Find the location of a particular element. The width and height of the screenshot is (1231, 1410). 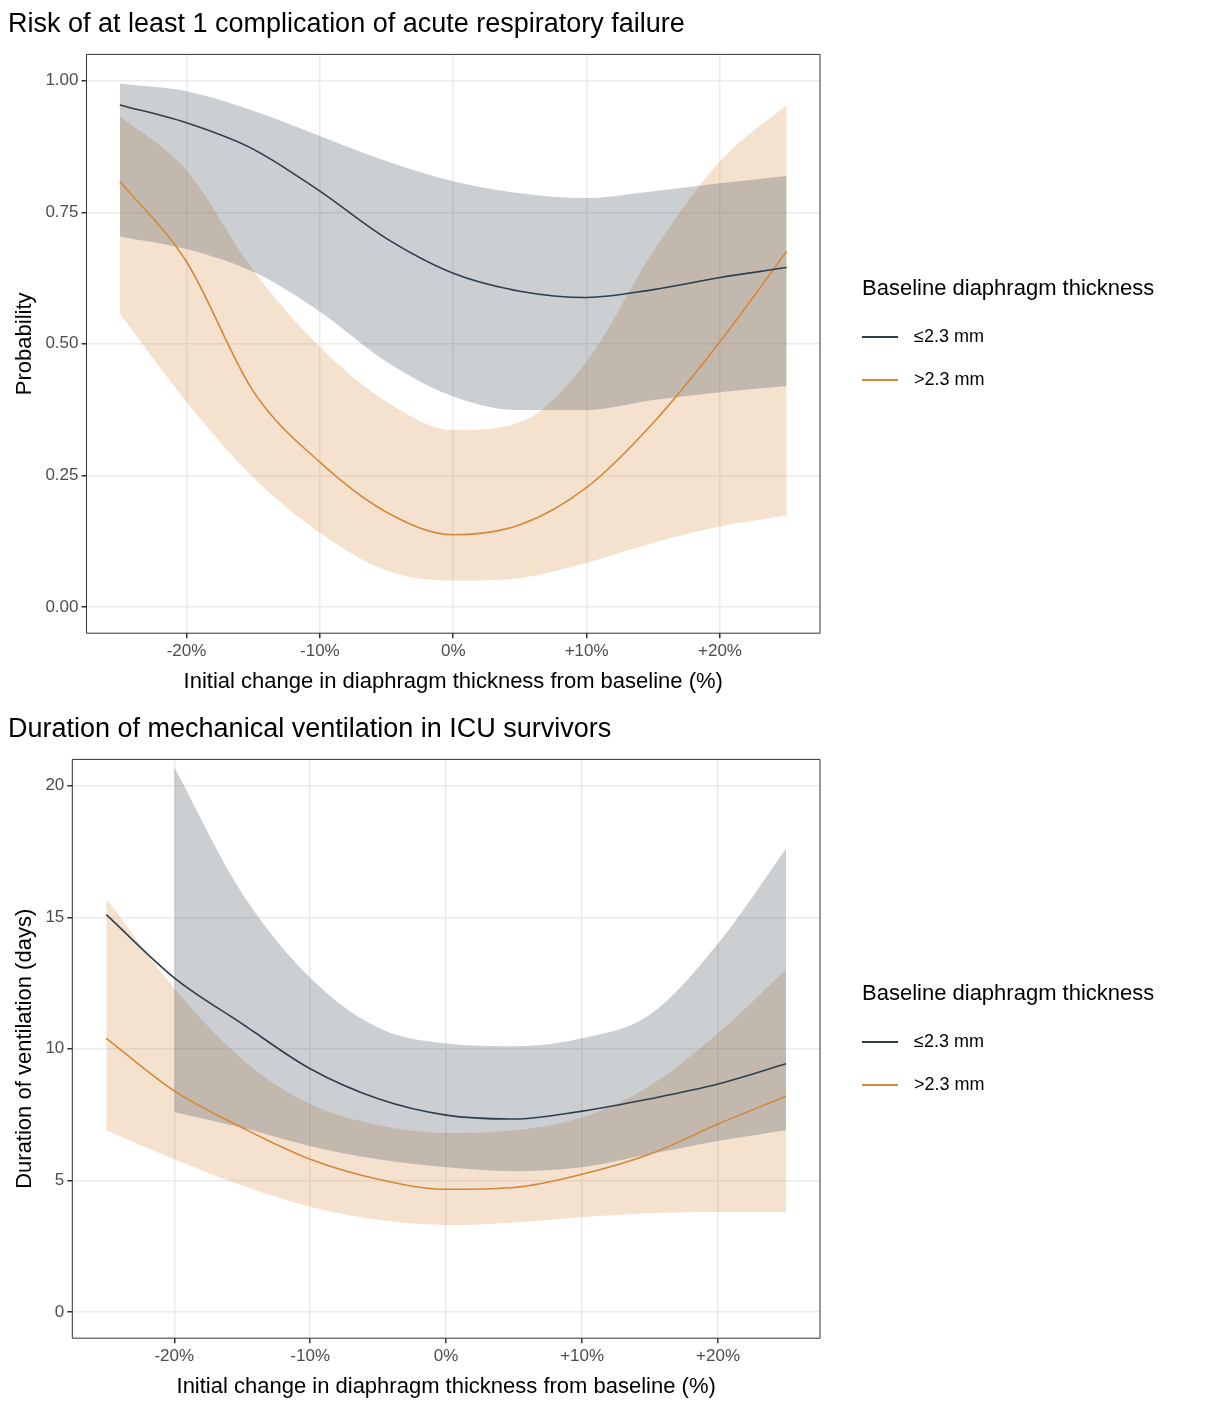

y-tick-label: 0.25 is located at coordinates (62, 475).